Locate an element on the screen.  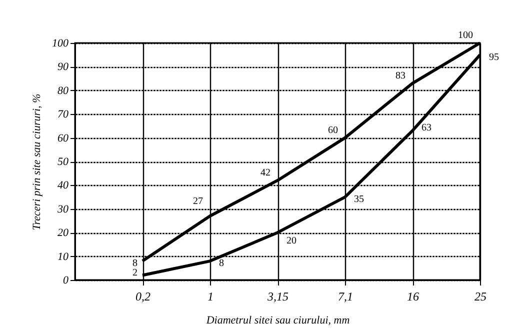
data-label: 63 is located at coordinates (427, 128).